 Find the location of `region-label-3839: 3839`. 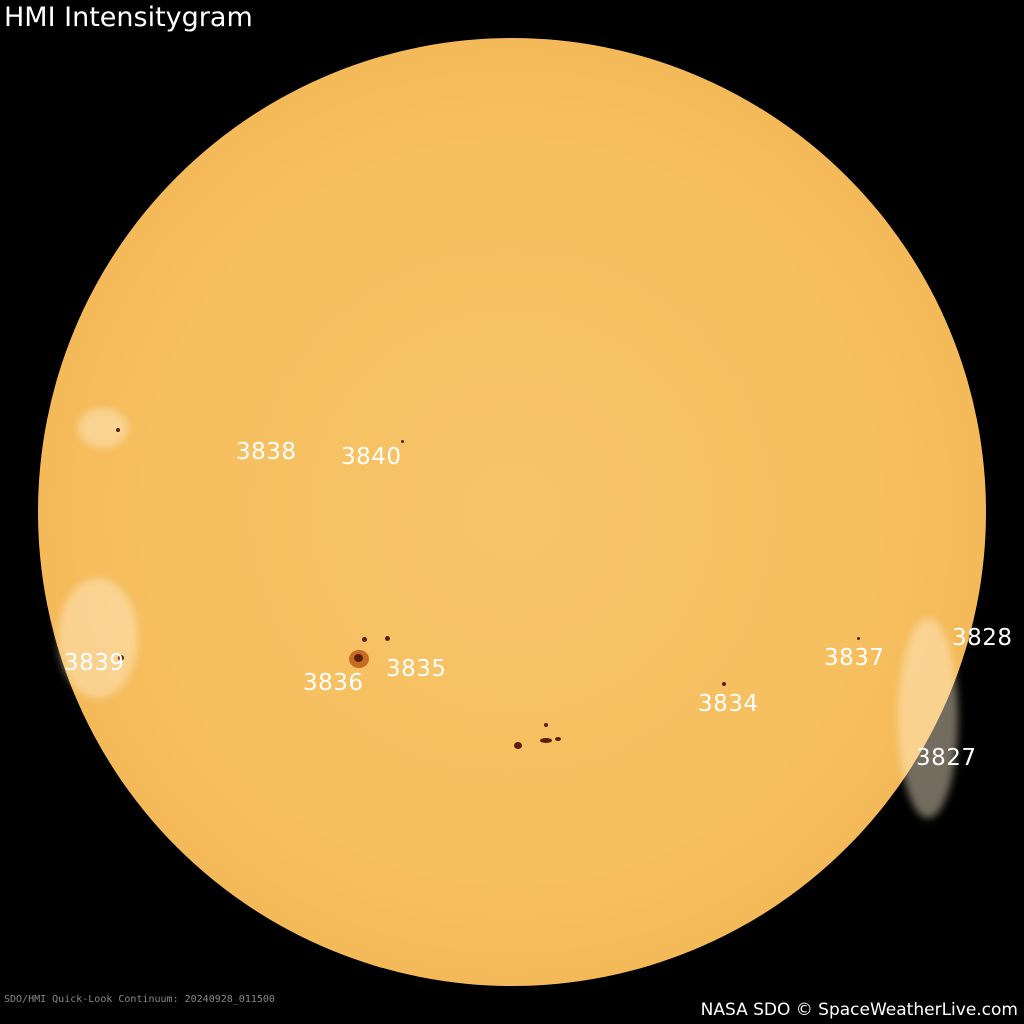

region-label-3839: 3839 is located at coordinates (94, 663).